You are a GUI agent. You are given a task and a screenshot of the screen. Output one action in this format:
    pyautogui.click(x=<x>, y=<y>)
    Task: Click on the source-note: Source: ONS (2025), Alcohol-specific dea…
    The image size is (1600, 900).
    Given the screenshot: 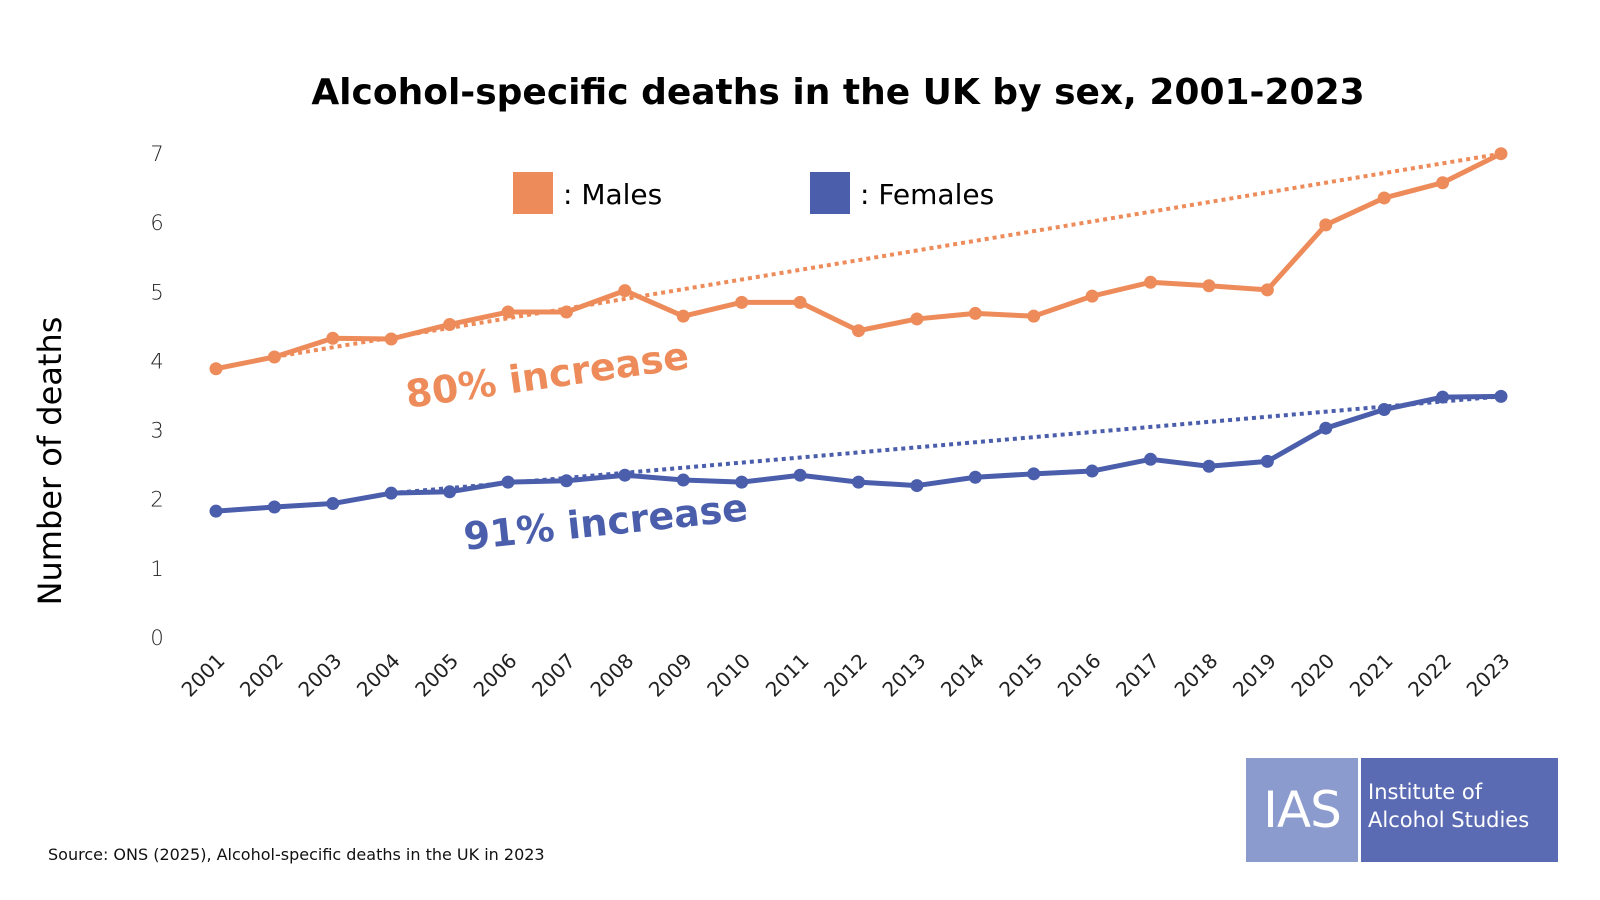 What is the action you would take?
    pyautogui.click(x=296, y=854)
    